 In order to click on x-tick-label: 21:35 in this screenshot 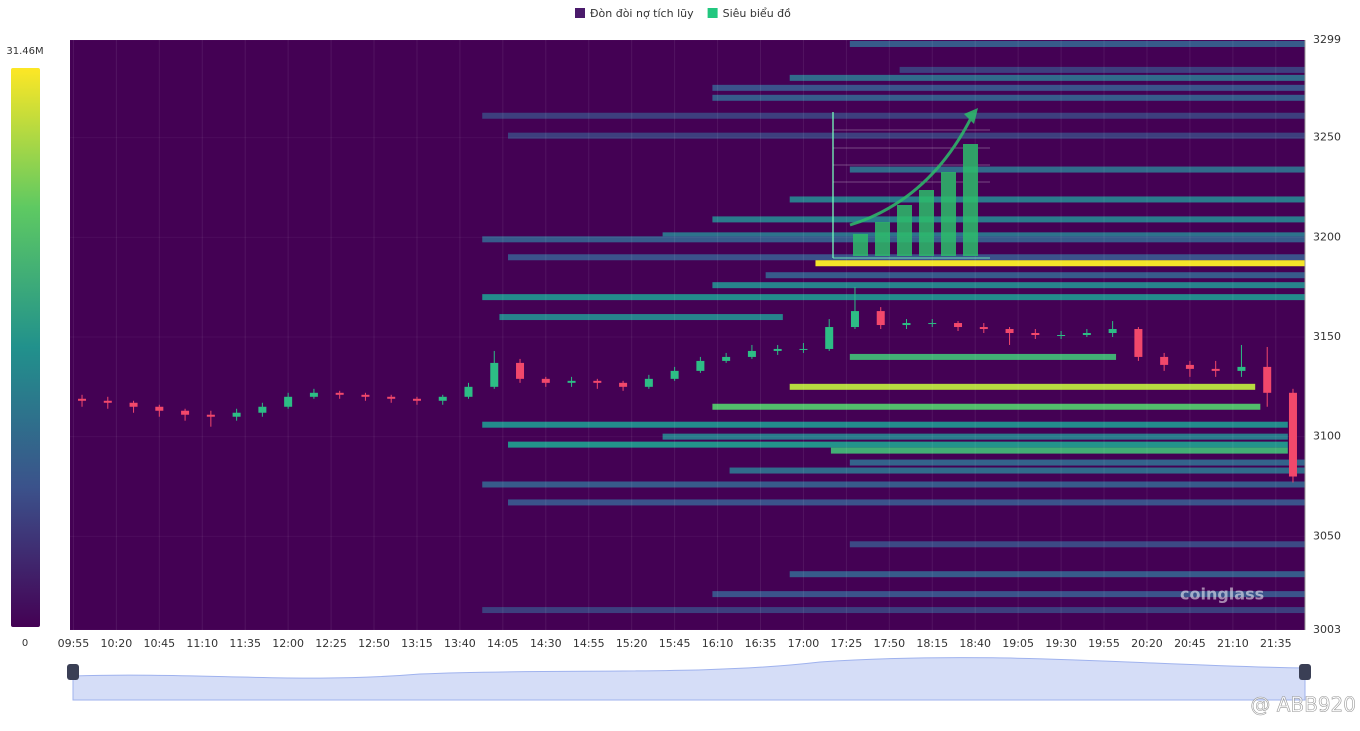, I will do `click(1276, 643)`.